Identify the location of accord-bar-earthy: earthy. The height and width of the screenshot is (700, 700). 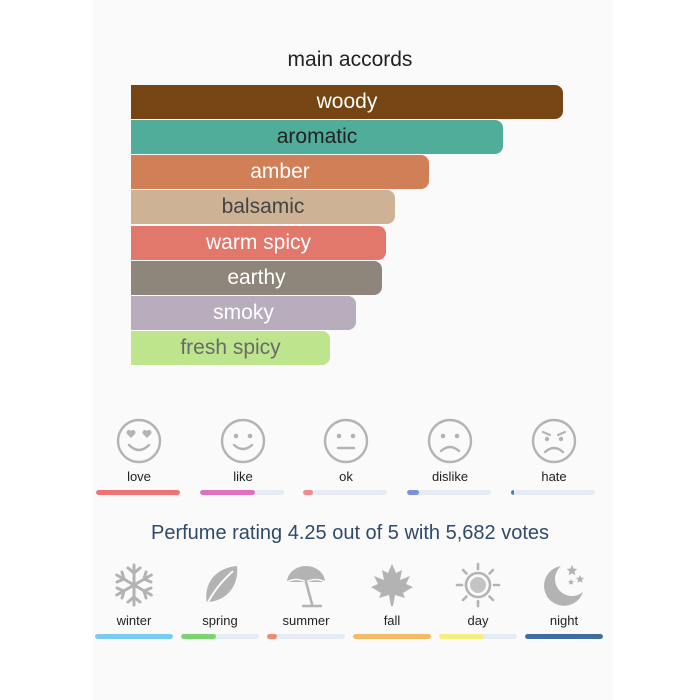
(256, 278).